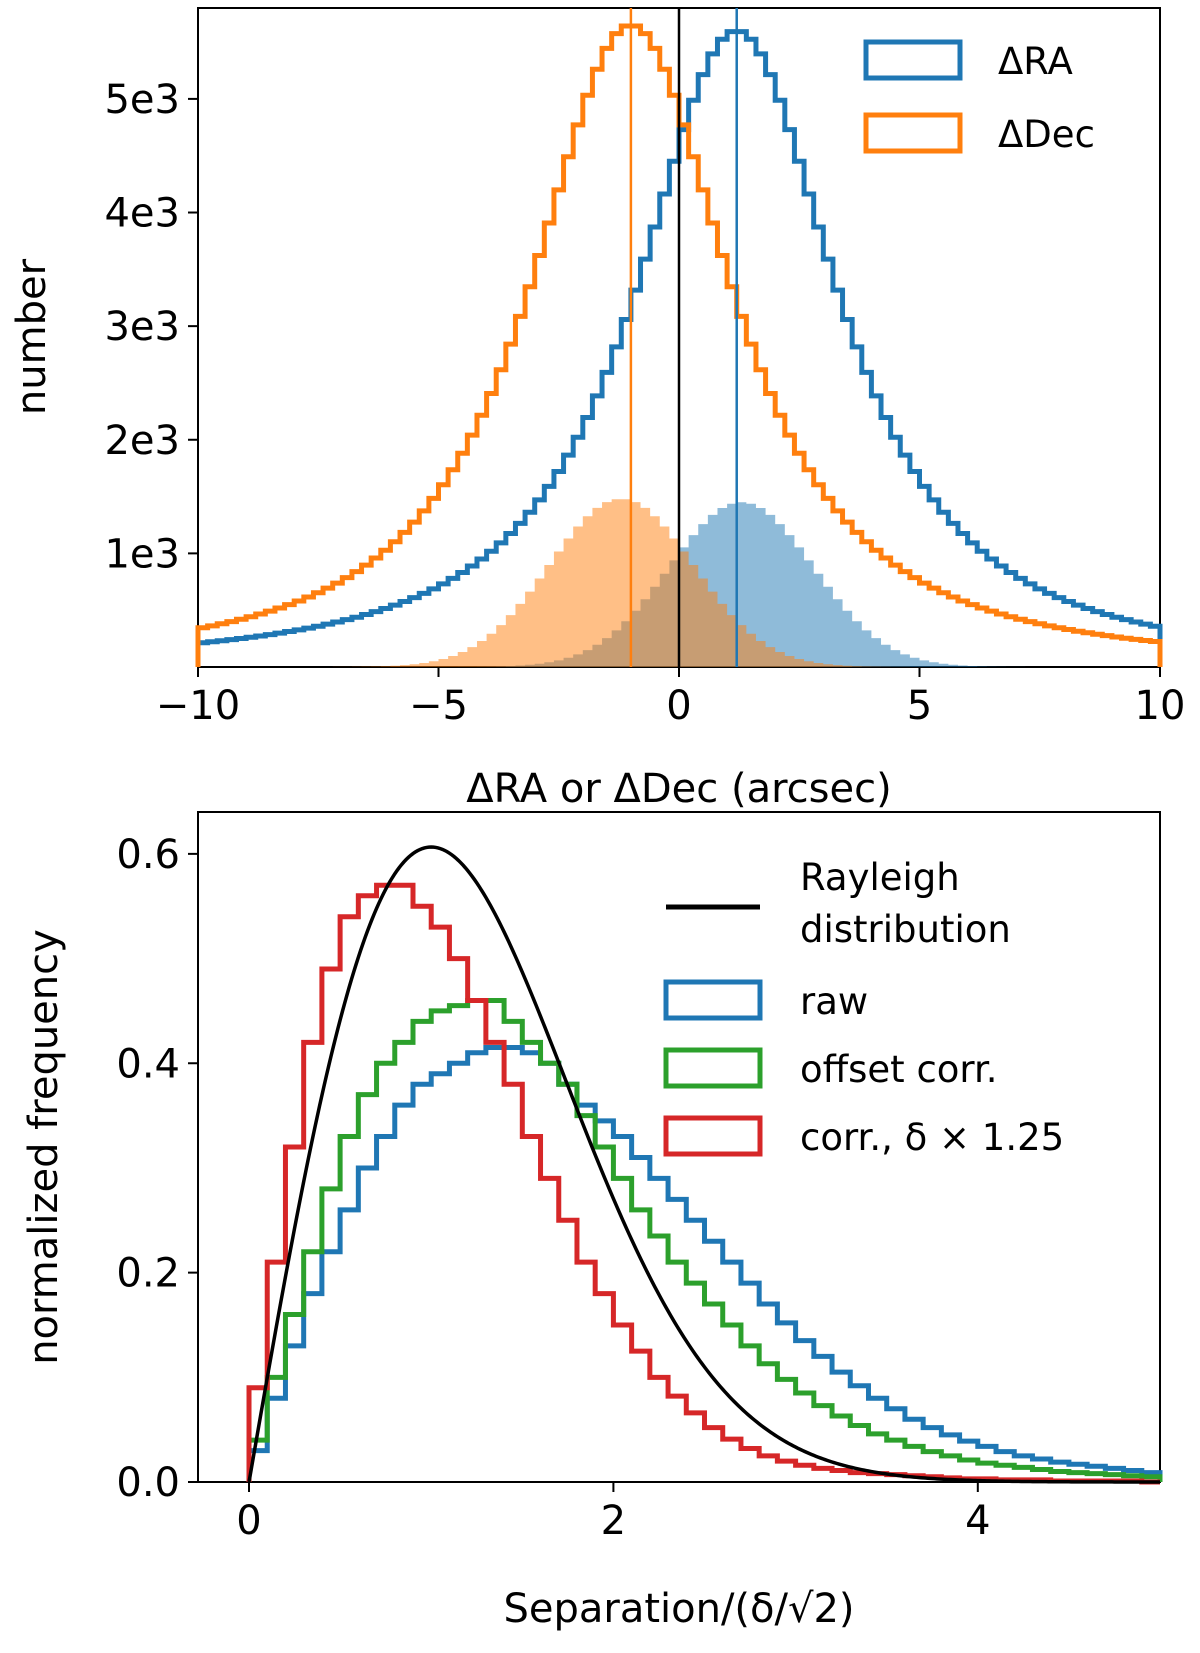 The image size is (1200, 1653). I want to click on legend-label-corr-scaled: corr., δ × 1.25, so click(932, 1137).